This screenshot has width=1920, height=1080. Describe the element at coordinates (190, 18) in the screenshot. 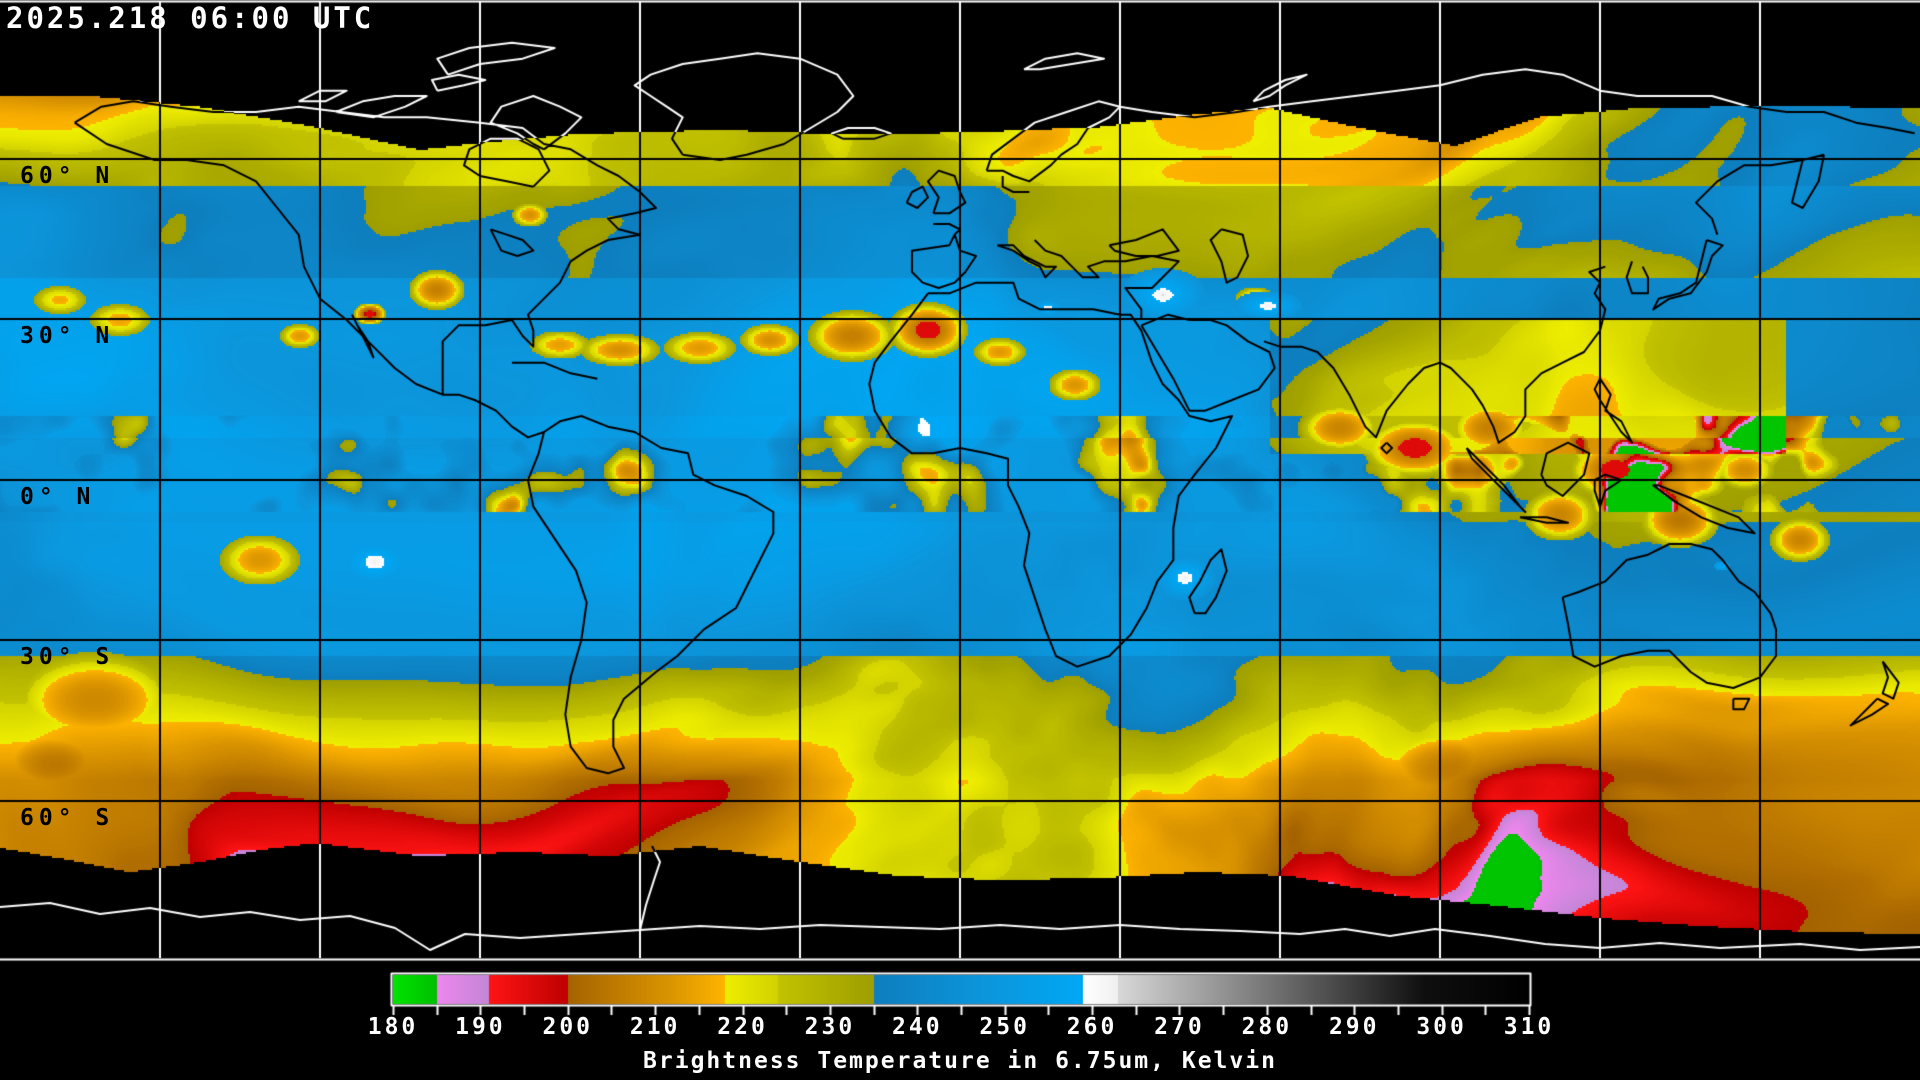

I see `timestamp-label: 2025.218 06:00 UTC` at that location.